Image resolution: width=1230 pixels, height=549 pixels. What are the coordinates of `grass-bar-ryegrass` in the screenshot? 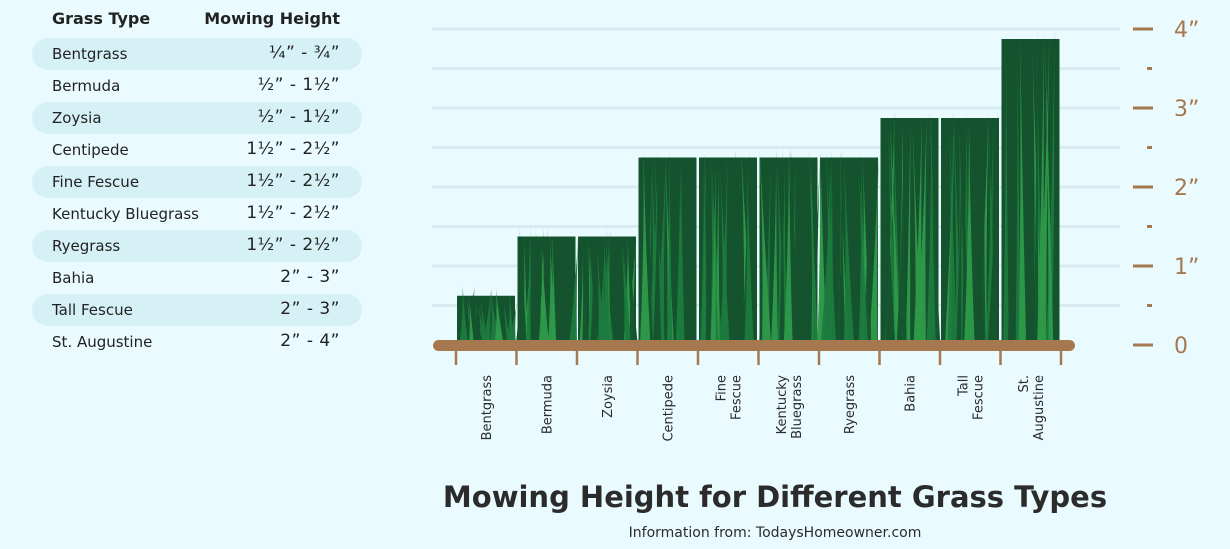 It's located at (848, 247).